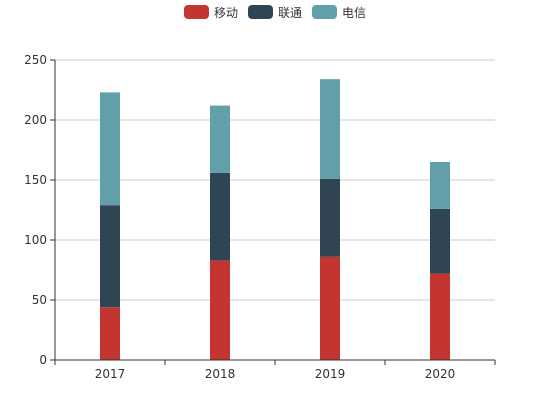  I want to click on y-tick-label: 0, so click(43, 360).